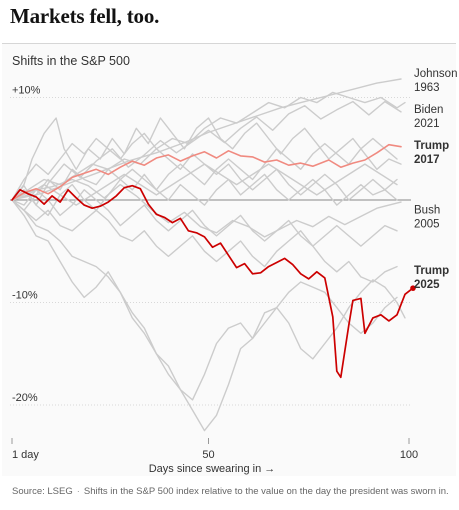  Describe the element at coordinates (427, 210) in the screenshot. I see `series-label-bush-2005: Bush` at that location.